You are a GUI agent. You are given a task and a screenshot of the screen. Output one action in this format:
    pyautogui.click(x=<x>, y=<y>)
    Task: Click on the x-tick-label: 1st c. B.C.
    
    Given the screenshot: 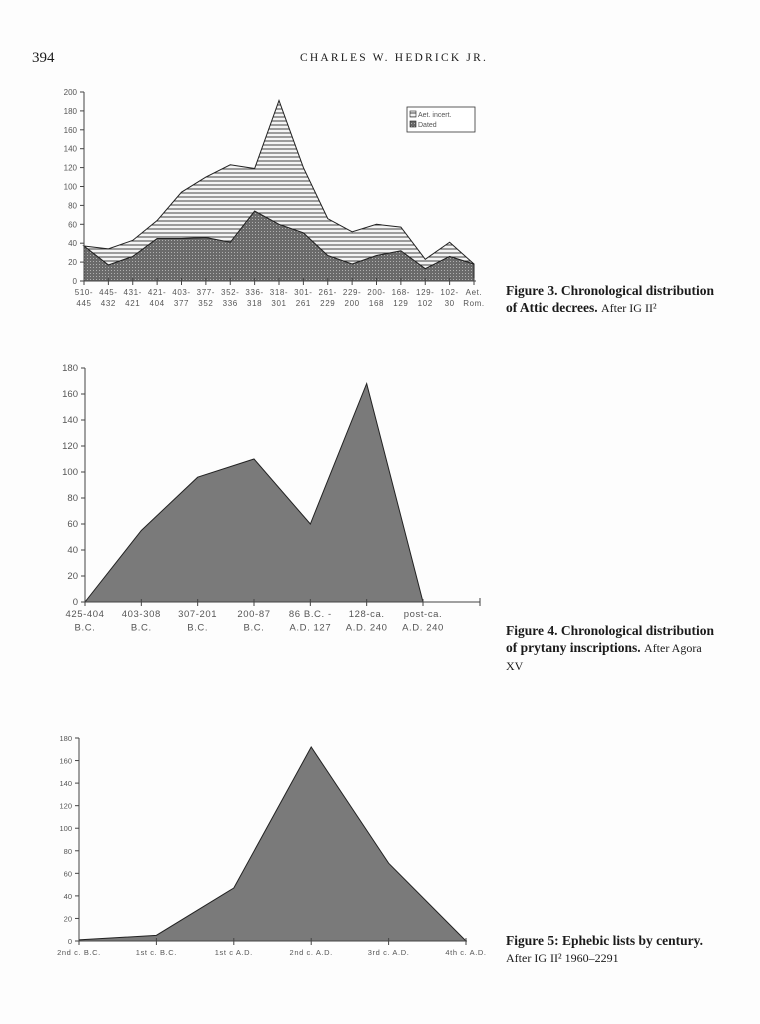 What is the action you would take?
    pyautogui.click(x=156, y=952)
    